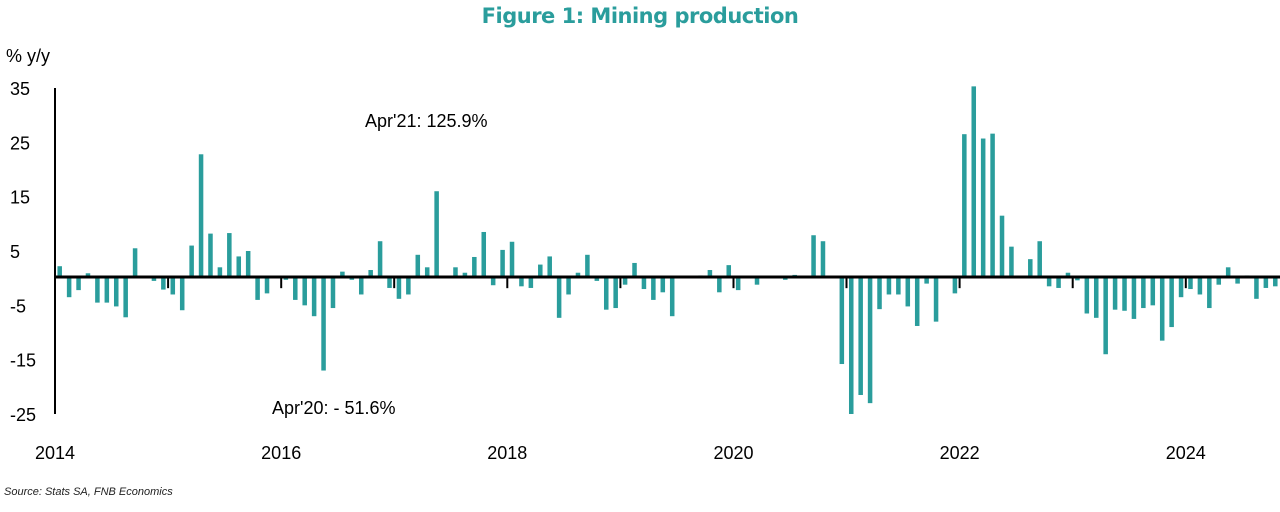 Image resolution: width=1280 pixels, height=512 pixels. Describe the element at coordinates (88, 492) in the screenshot. I see `source-note: Source: Stats SA, FNB Economics` at that location.